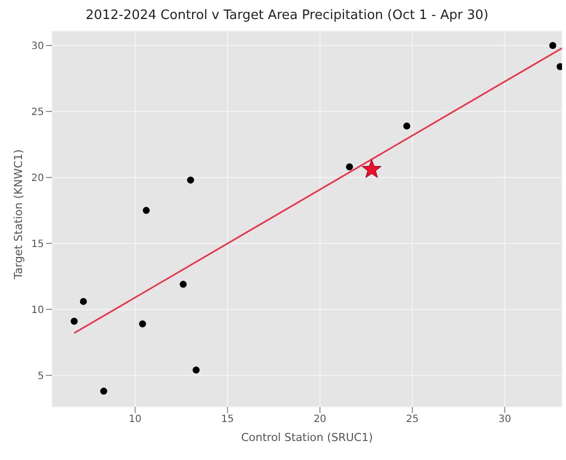  What do you see at coordinates (287, 15) in the screenshot?
I see `chart-title: 2012-2024 Control v Target Area Precipitation (Oct 1 - Apr 30)` at bounding box center [287, 15].